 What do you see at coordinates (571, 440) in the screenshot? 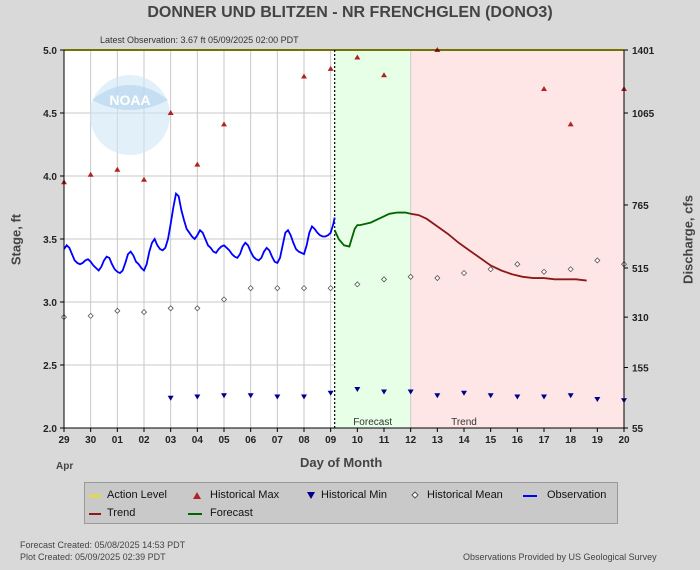
I see `x-tick-label: 18` at bounding box center [571, 440].